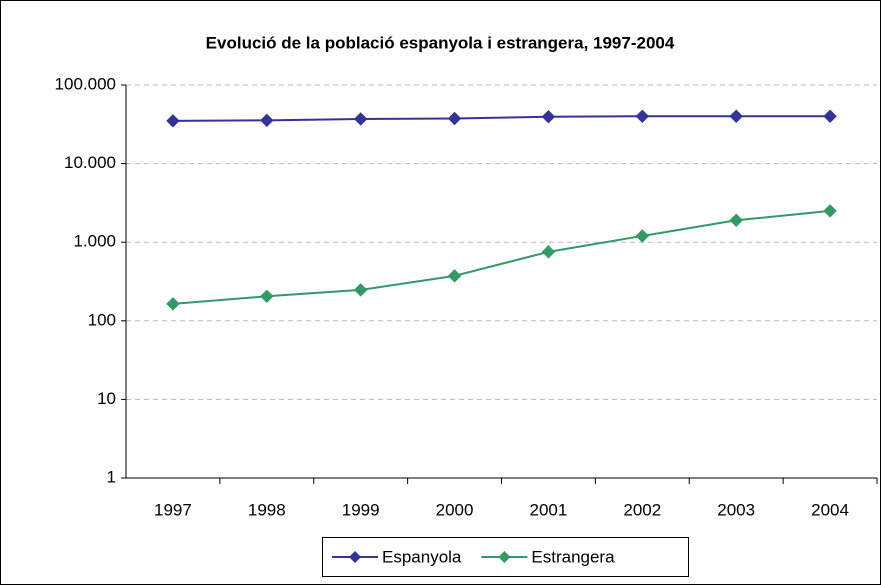 This screenshot has height=585, width=881. I want to click on y-tick-label: 10.000, so click(90, 162).